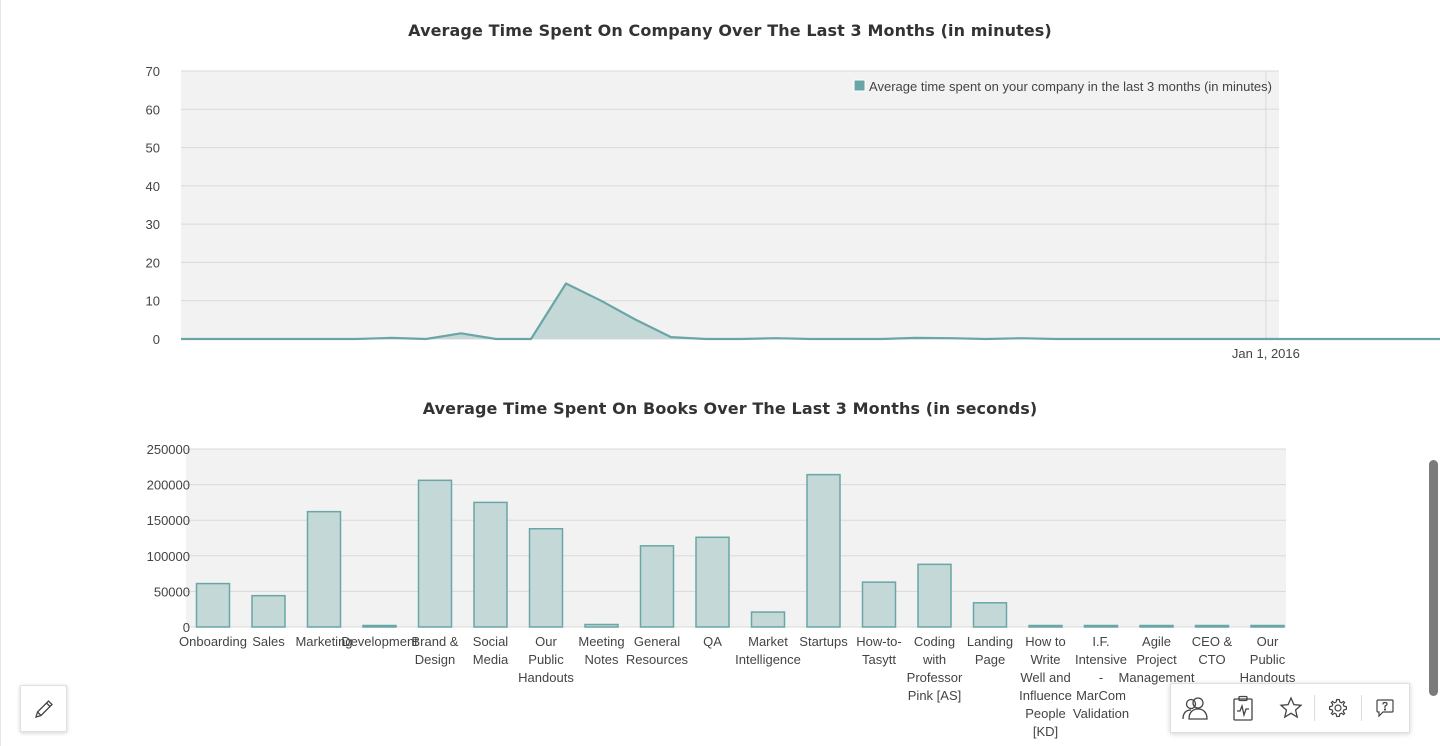 The width and height of the screenshot is (1440, 746). Describe the element at coordinates (435, 650) in the screenshot. I see `bar-x-tick-label: Brand & Design` at that location.